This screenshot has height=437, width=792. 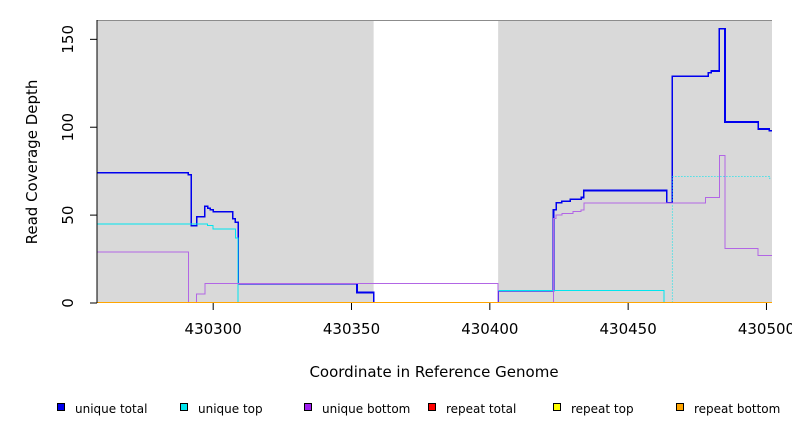 I want to click on y-tick-label: 100, so click(x=68, y=127).